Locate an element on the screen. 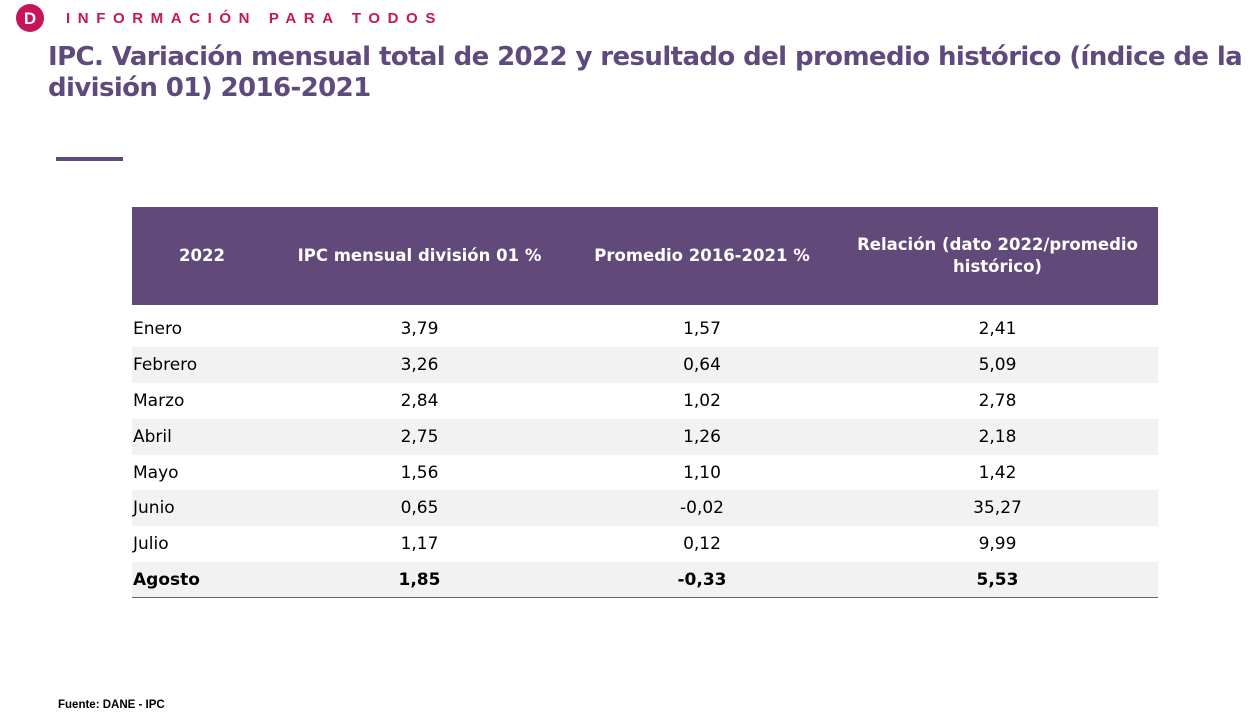 This screenshot has height=715, width=1251. cell-average: 1,57 is located at coordinates (702, 328).